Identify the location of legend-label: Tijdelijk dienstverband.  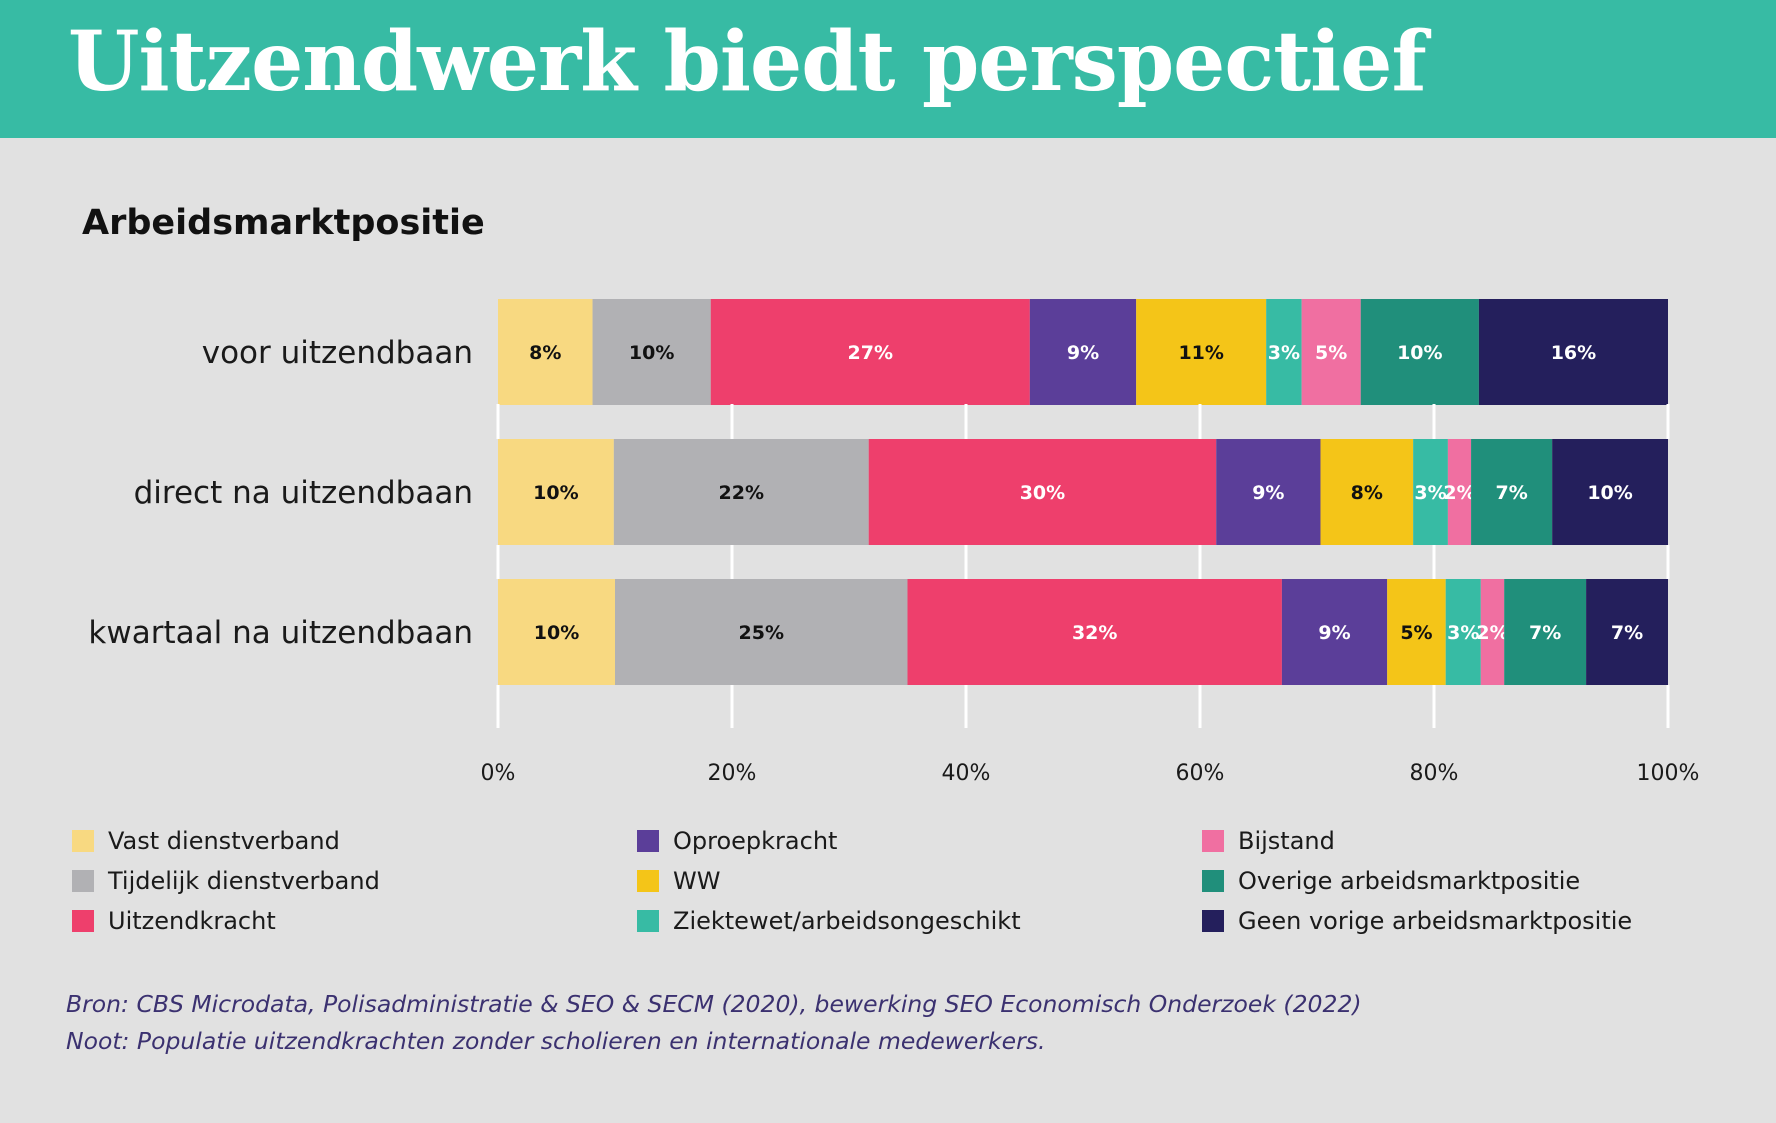
(244, 881).